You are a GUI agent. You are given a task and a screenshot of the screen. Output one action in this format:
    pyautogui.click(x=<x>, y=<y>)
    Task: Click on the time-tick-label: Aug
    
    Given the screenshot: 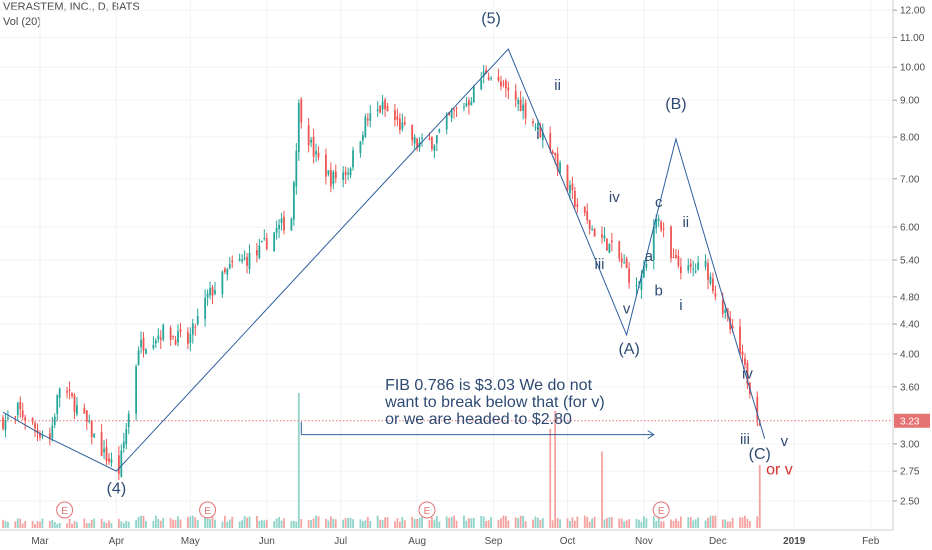 What is the action you would take?
    pyautogui.click(x=417, y=541)
    